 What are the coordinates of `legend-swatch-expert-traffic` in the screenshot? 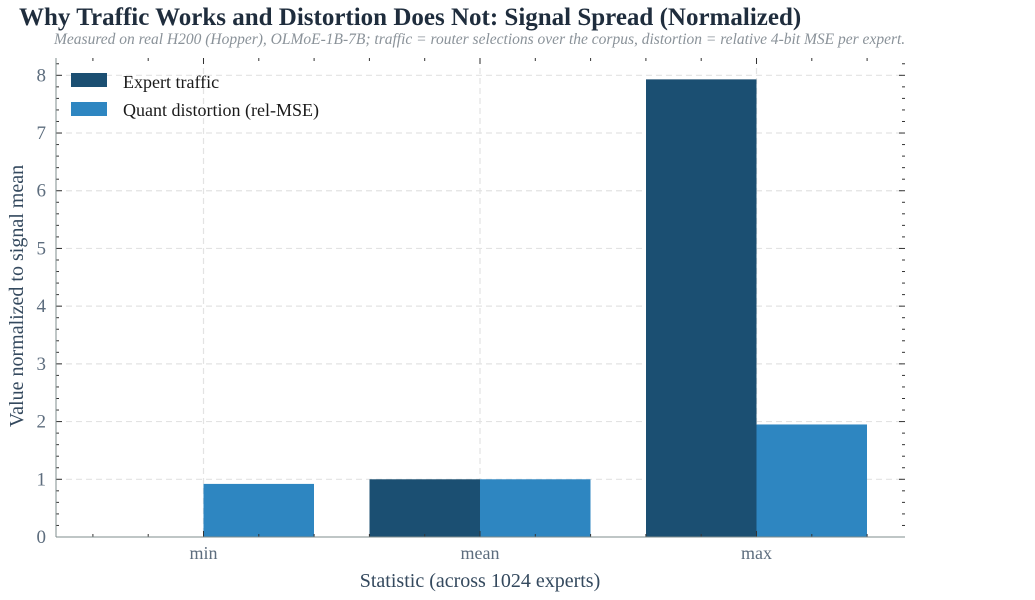 It's located at (89, 80).